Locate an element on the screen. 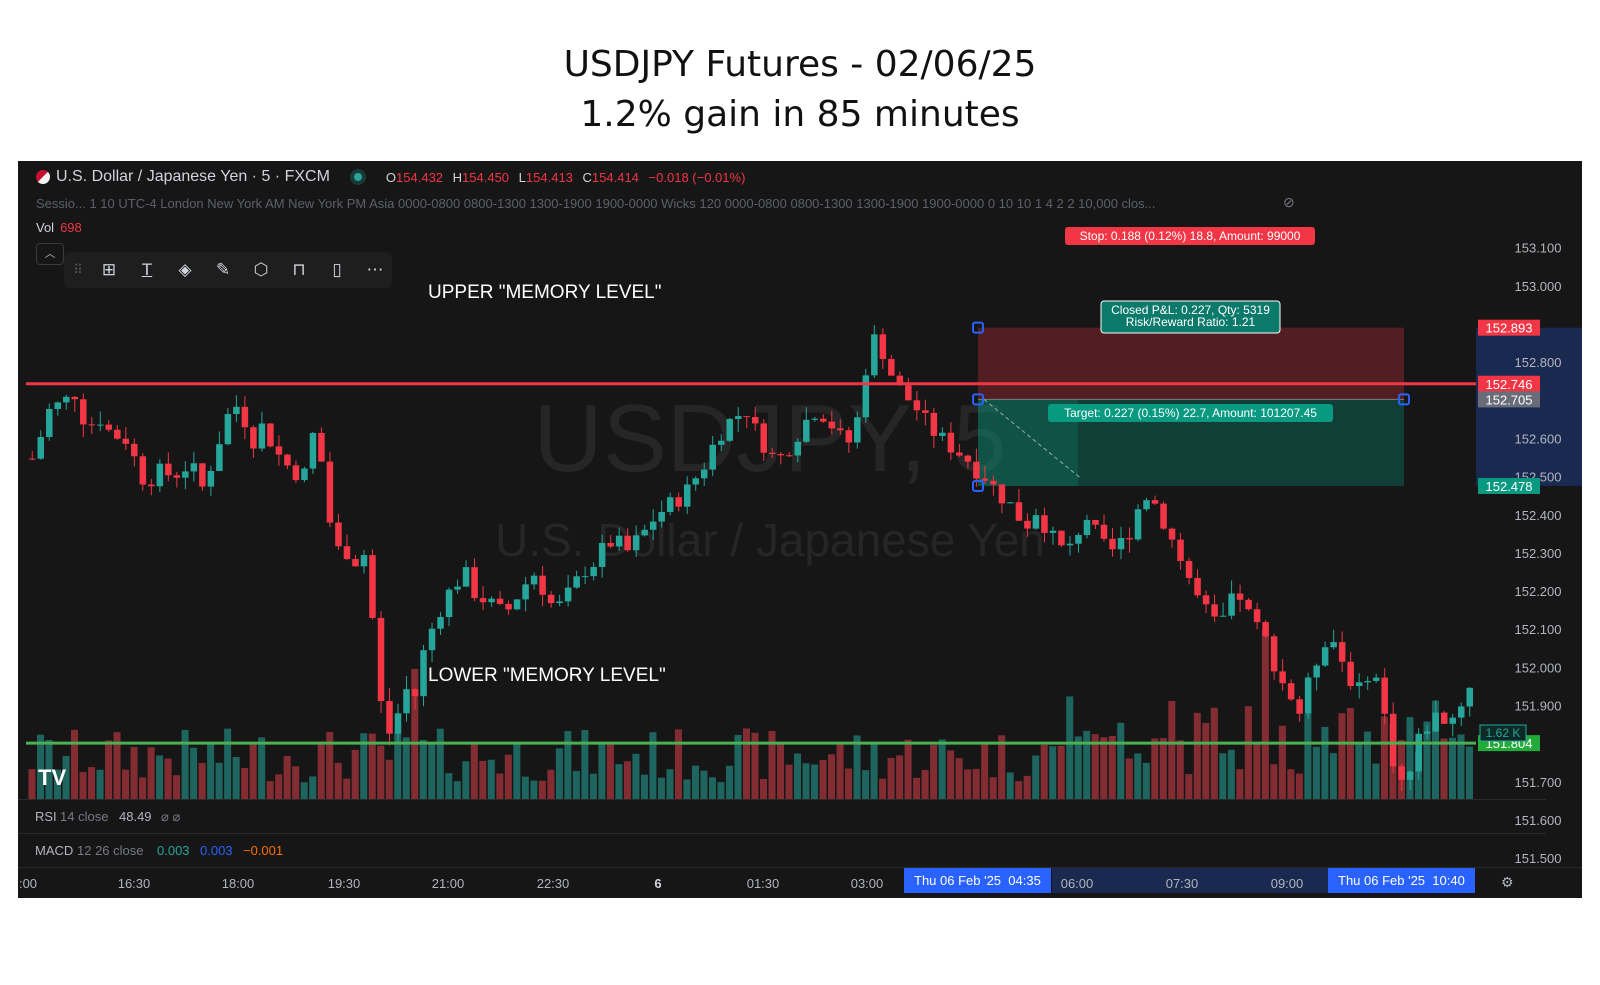 The image size is (1600, 985). price-badge: 152.893 is located at coordinates (1509, 328).